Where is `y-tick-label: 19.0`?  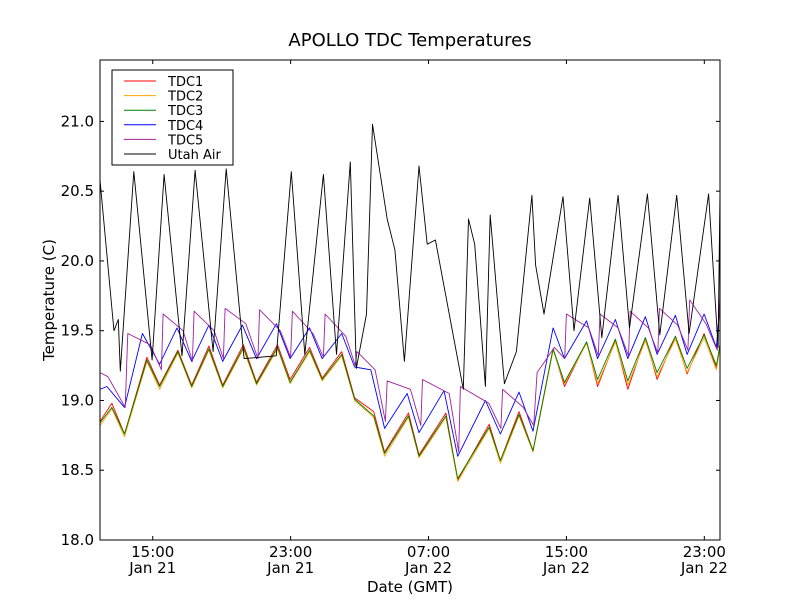
y-tick-label: 19.0 is located at coordinates (77, 400).